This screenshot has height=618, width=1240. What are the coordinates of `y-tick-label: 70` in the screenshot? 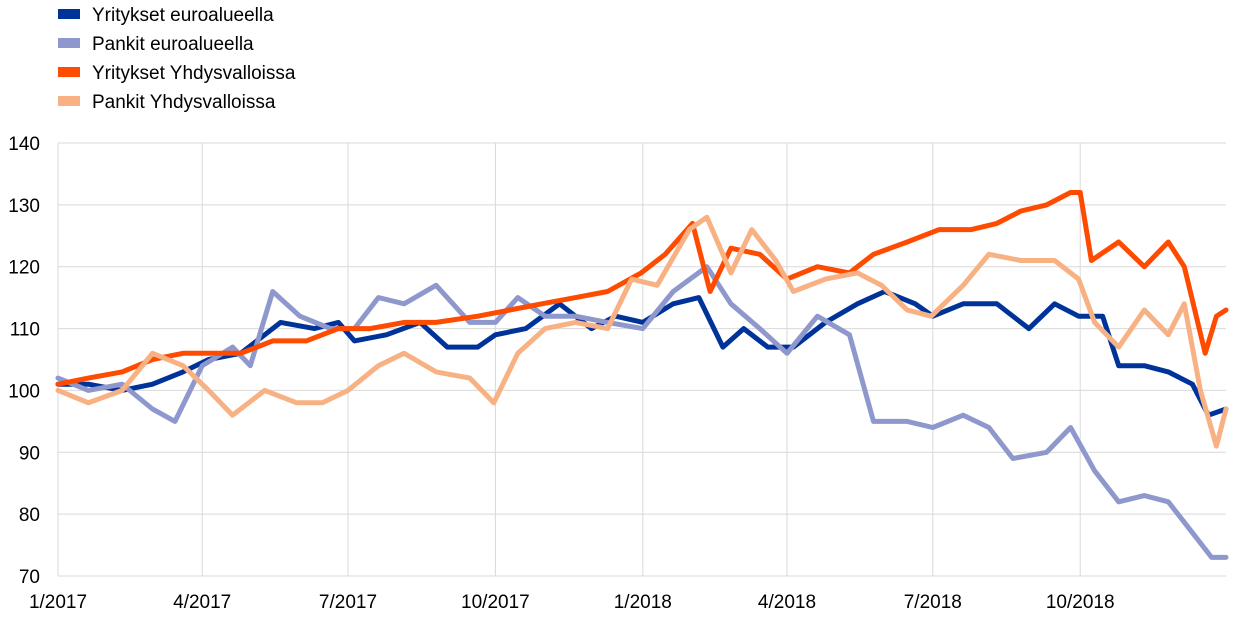 It's located at (29, 577).